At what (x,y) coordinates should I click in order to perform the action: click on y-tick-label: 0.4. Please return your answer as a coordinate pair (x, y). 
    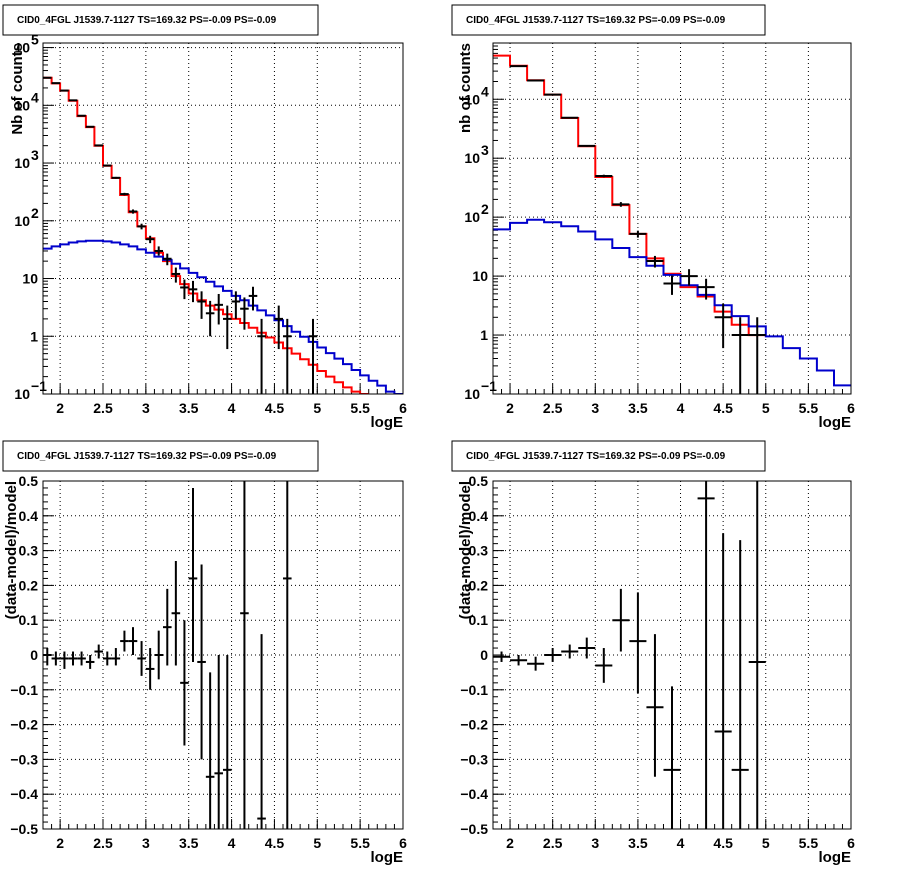
    Looking at the image, I should click on (29, 516).